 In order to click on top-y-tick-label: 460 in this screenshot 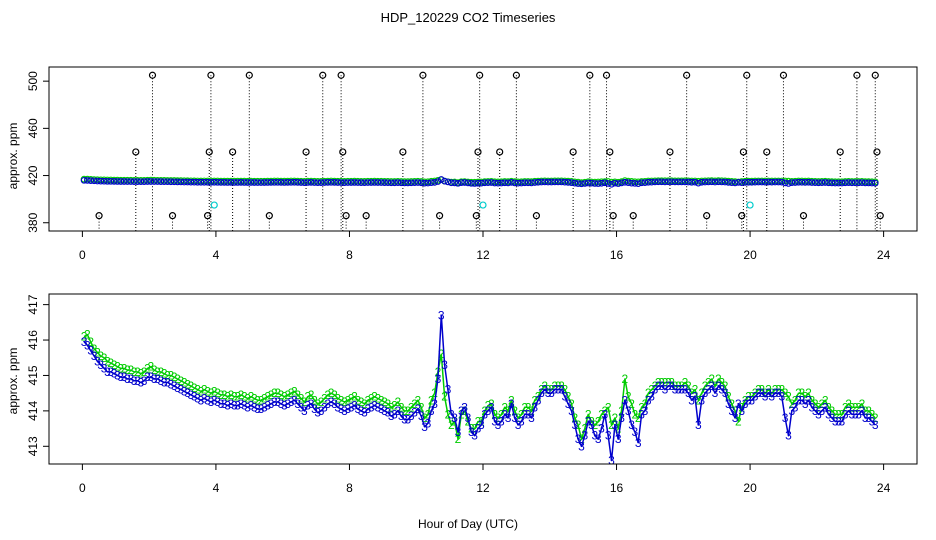, I will do `click(33, 128)`.